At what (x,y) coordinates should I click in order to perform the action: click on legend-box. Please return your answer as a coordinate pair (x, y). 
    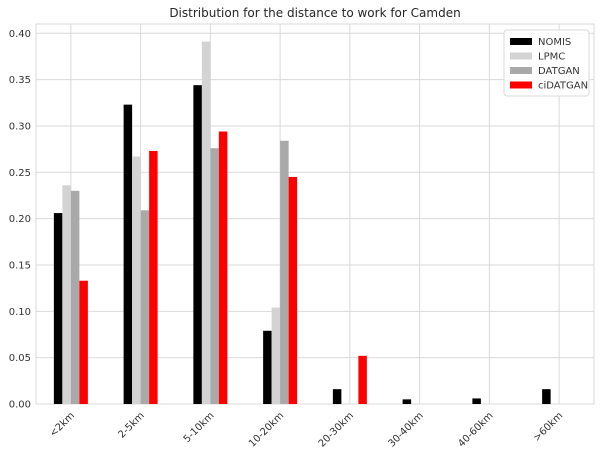
    Looking at the image, I should click on (546, 63).